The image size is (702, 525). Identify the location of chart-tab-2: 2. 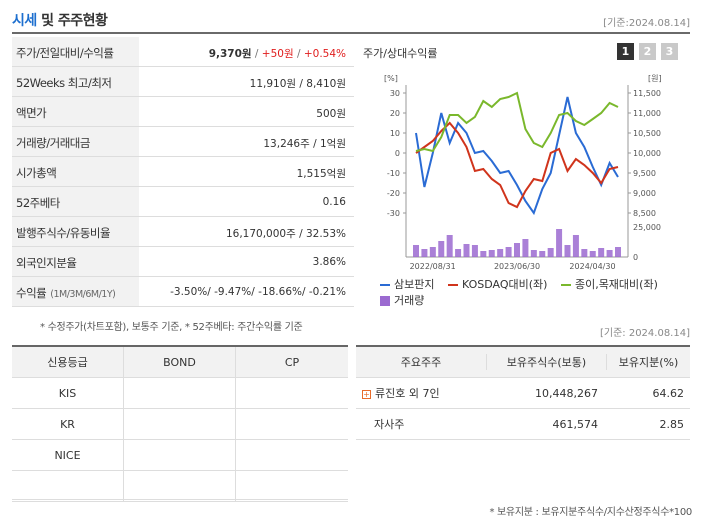
(647, 51).